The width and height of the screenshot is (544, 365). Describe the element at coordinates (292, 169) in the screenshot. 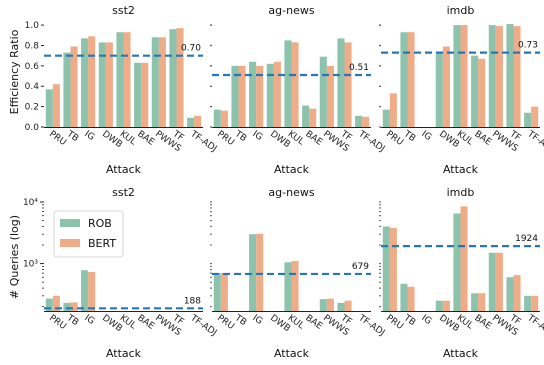

I see `x-axis-title: Attack` at that location.